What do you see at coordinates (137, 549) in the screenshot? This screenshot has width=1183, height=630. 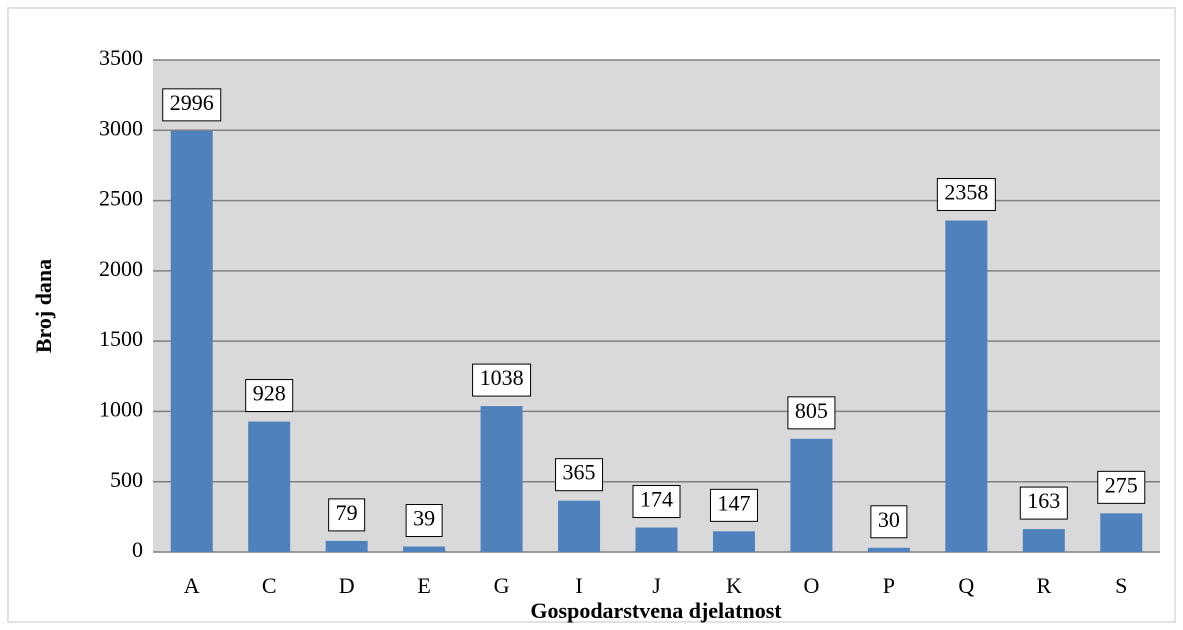 I see `y-tick-label: 0` at bounding box center [137, 549].